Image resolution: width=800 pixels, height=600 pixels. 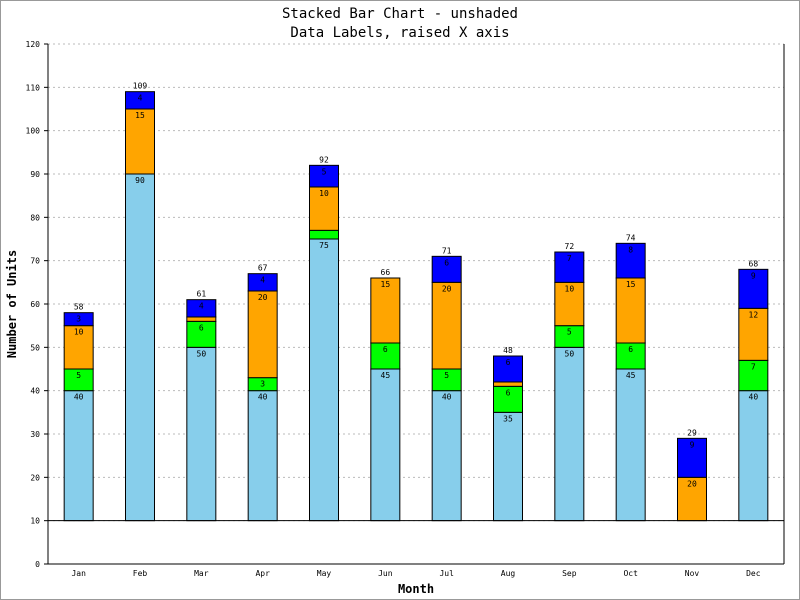 What do you see at coordinates (12, 304) in the screenshot?
I see `y-axis-title: Number of Units` at bounding box center [12, 304].